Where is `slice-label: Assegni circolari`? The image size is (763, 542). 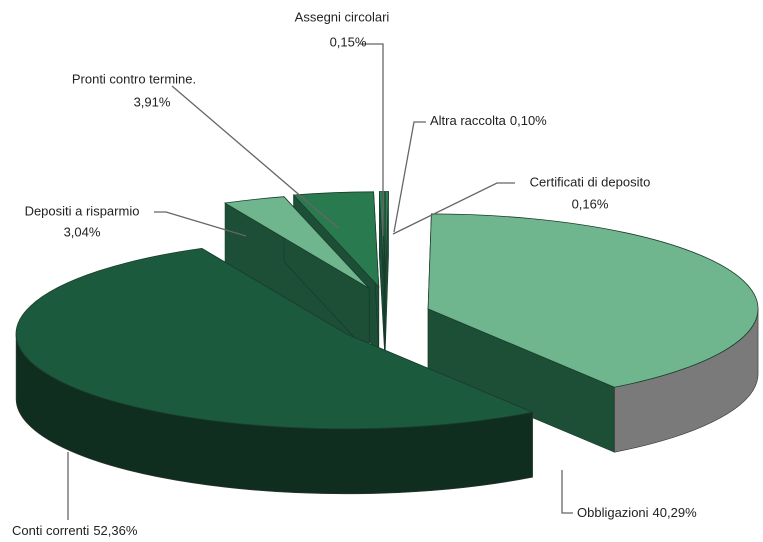 slice-label: Assegni circolari is located at coordinates (342, 16).